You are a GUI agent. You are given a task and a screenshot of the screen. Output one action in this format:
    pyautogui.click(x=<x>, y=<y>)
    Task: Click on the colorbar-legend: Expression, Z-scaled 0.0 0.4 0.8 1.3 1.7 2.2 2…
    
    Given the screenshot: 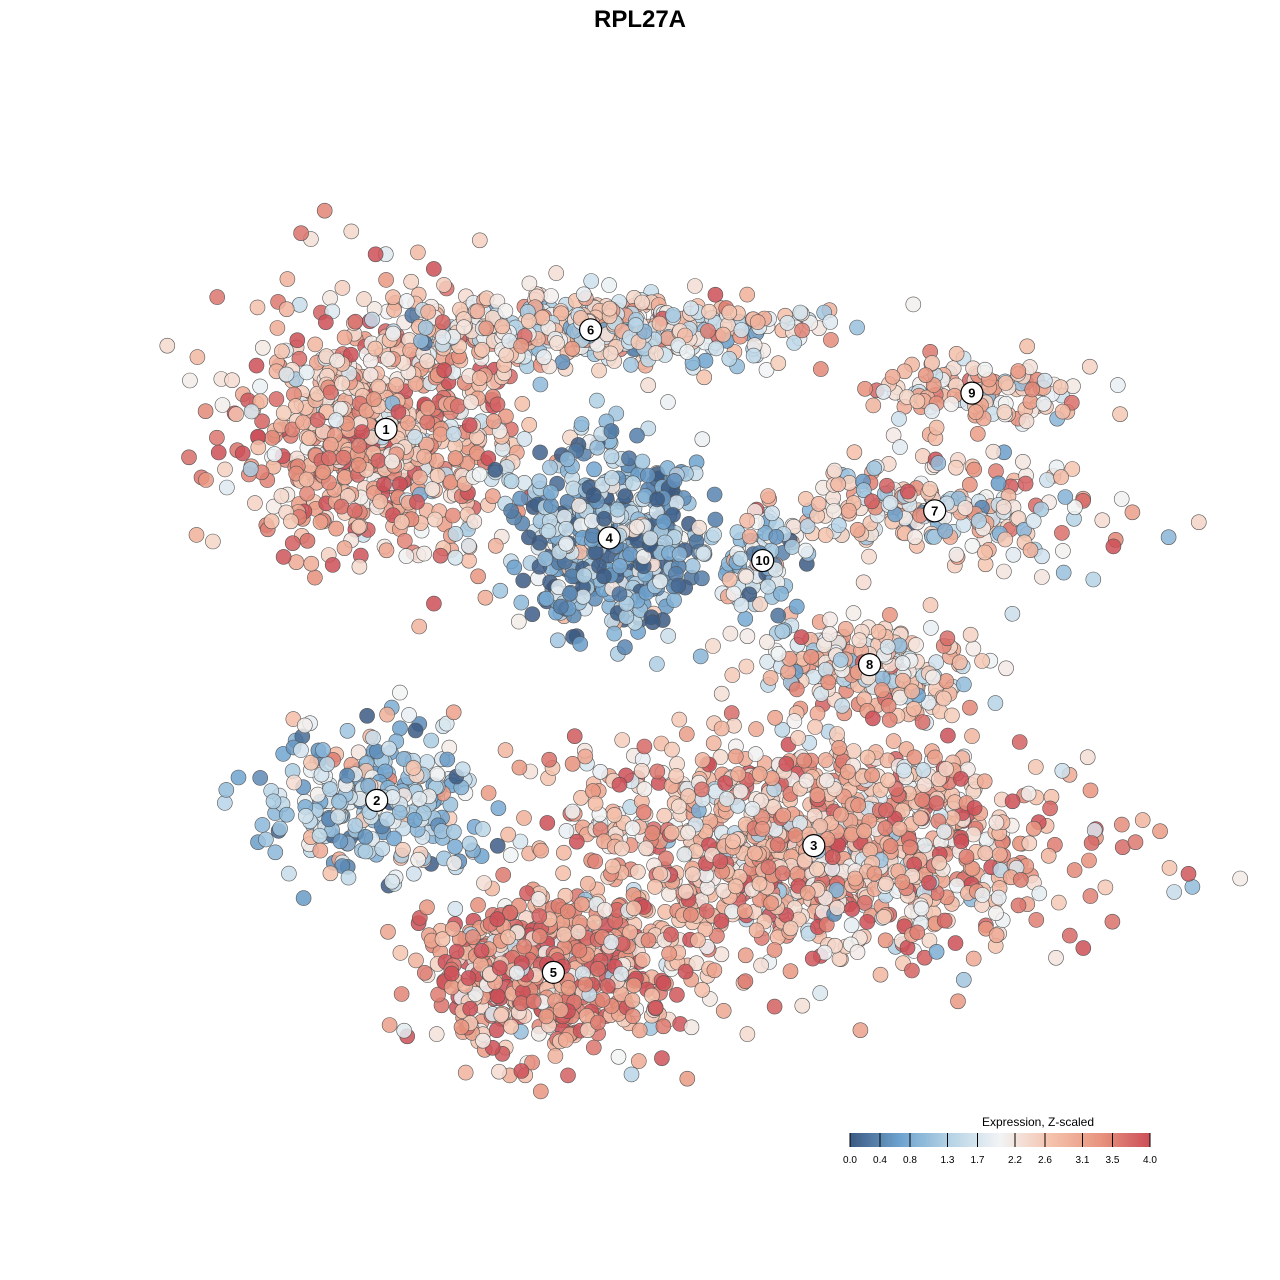 What is the action you would take?
    pyautogui.click(x=1000, y=1140)
    